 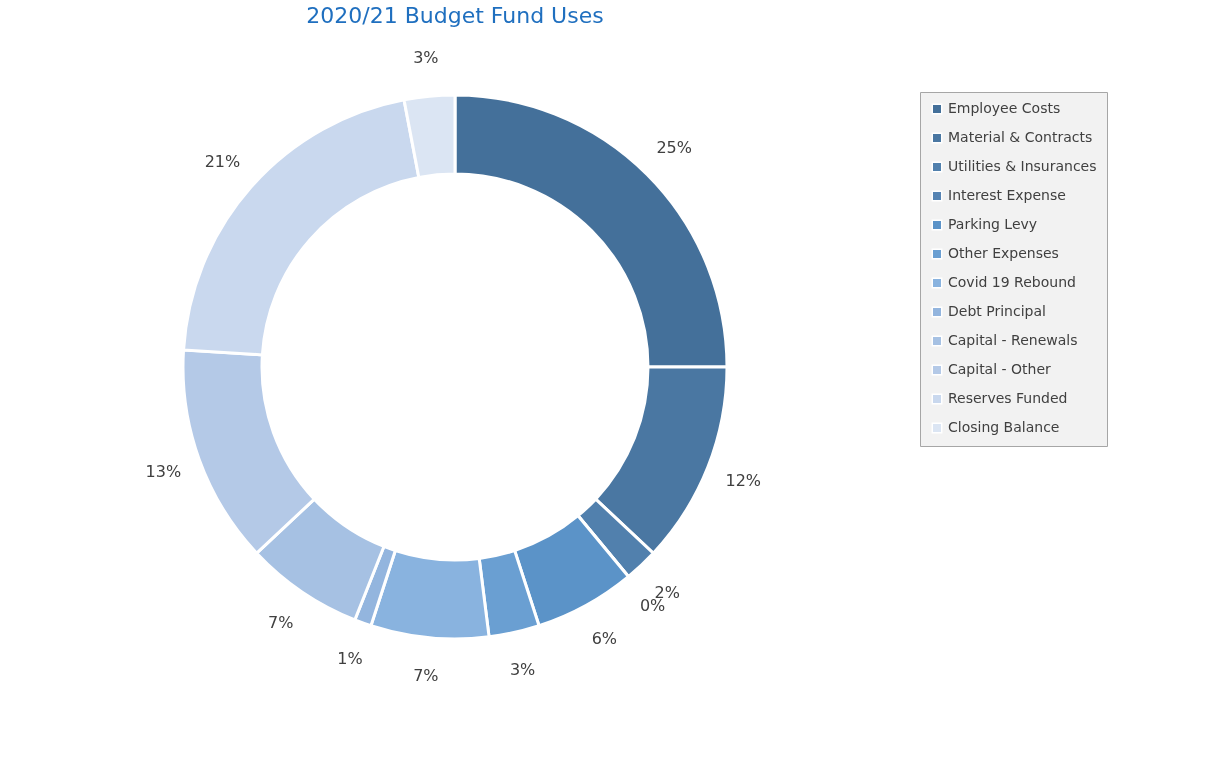 I want to click on legend-label: Utilities & Insurances, so click(x=1022, y=166).